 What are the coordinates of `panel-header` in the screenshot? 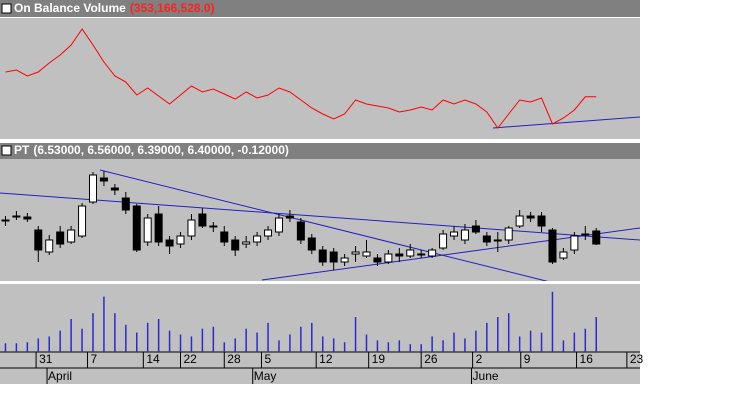 It's located at (320, 8).